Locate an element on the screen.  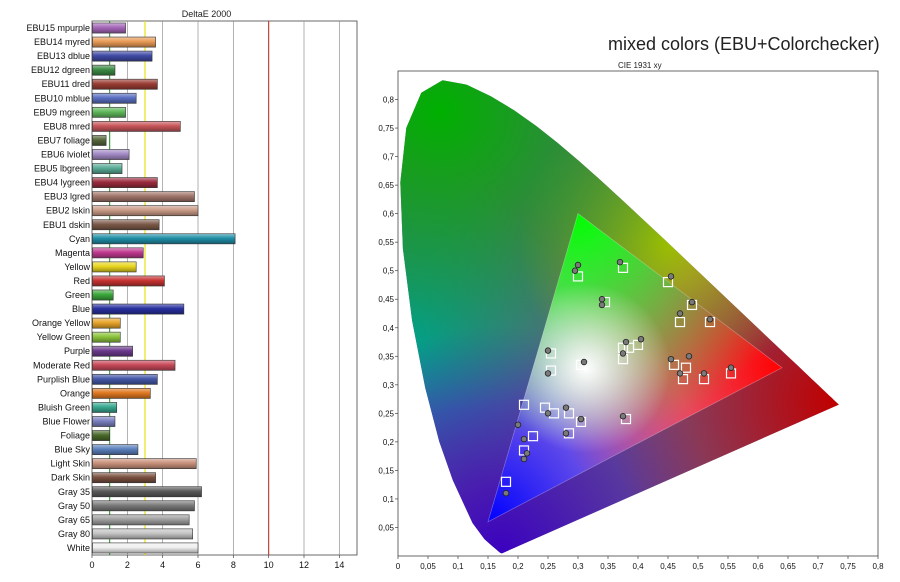
bar-x-tick-label: 4 is located at coordinates (162, 565).